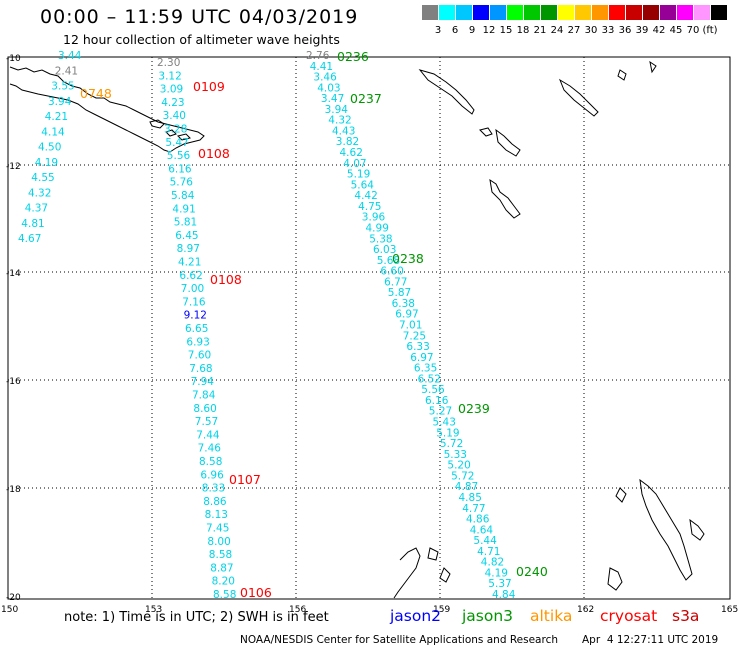  I want to click on lat-tick-label: -16, so click(13, 382).